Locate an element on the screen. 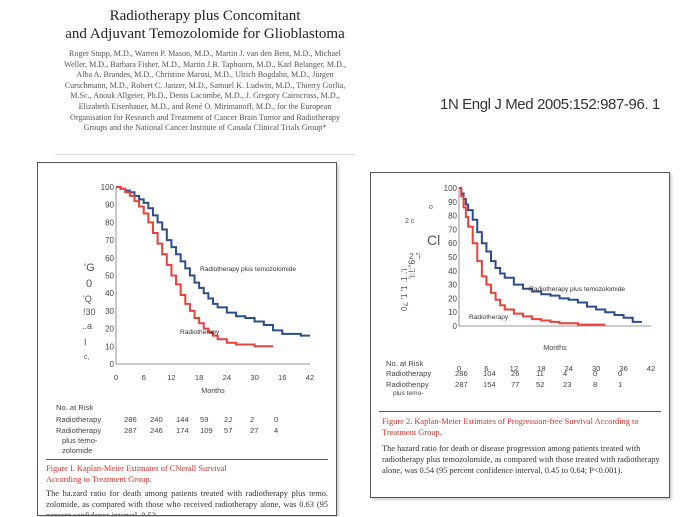 This screenshot has width=689, height=517. y-axis-glyph: Cl is located at coordinates (433, 240).